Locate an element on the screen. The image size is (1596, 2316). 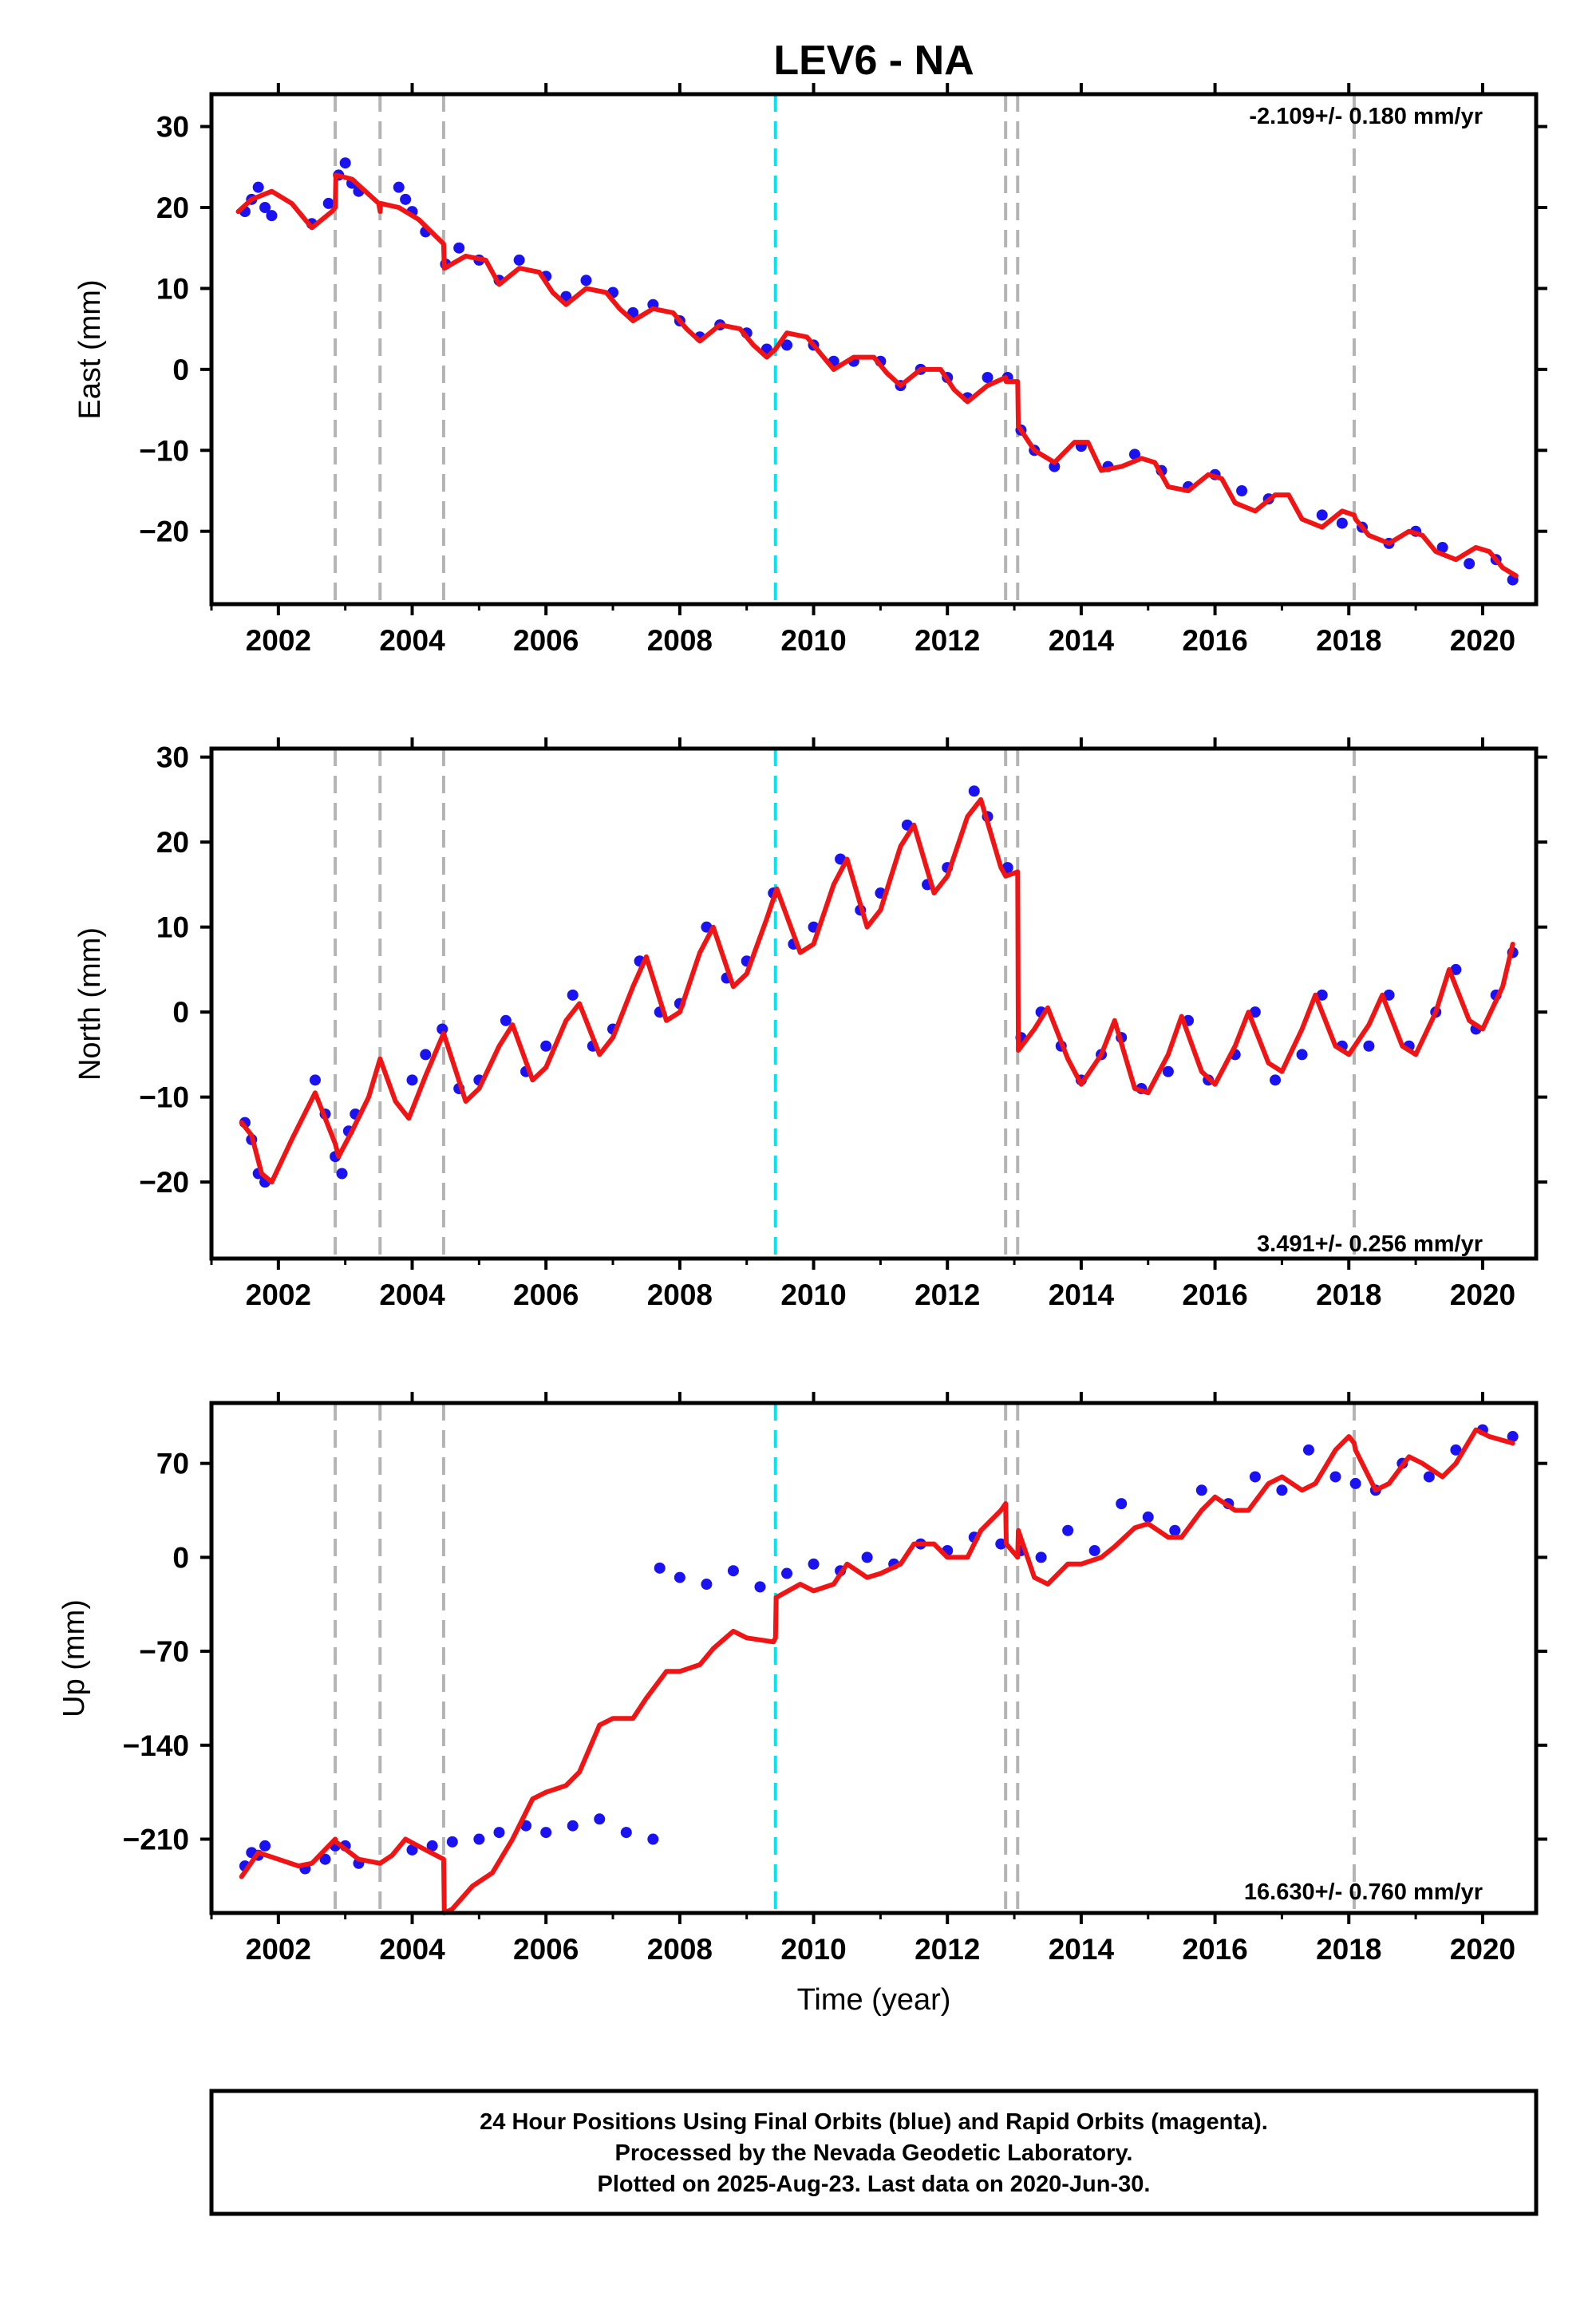
east-rate-label: -2.109+/- 0.180 mm/yr is located at coordinates (1366, 116).